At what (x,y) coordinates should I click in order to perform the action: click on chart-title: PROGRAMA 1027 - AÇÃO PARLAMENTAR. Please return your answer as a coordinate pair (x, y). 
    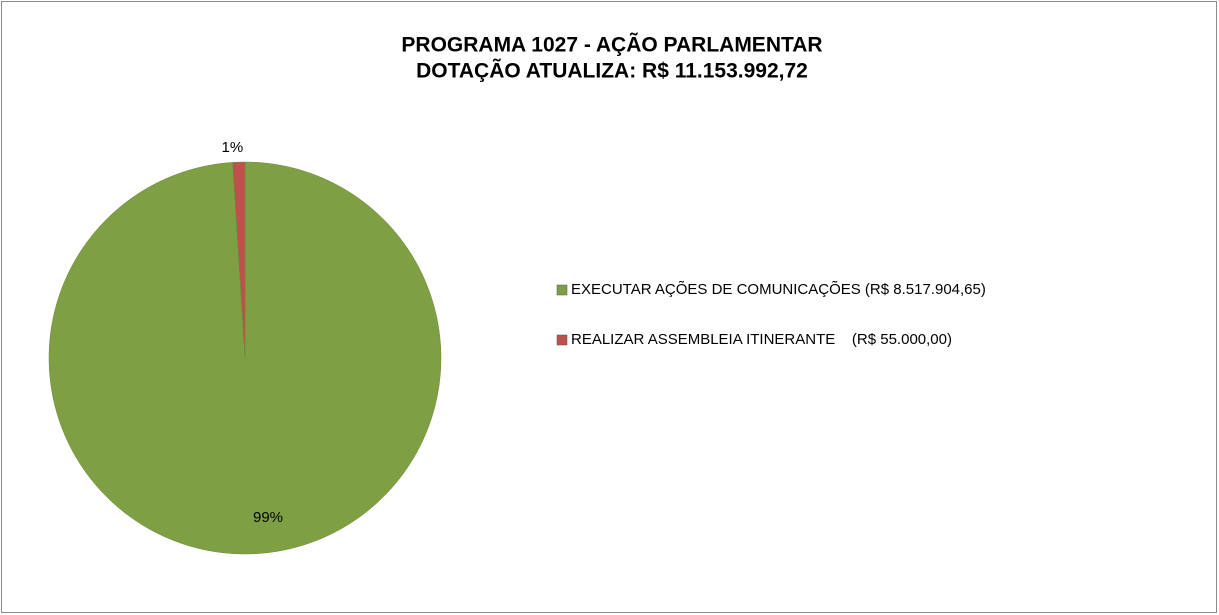
    Looking at the image, I should click on (611, 45).